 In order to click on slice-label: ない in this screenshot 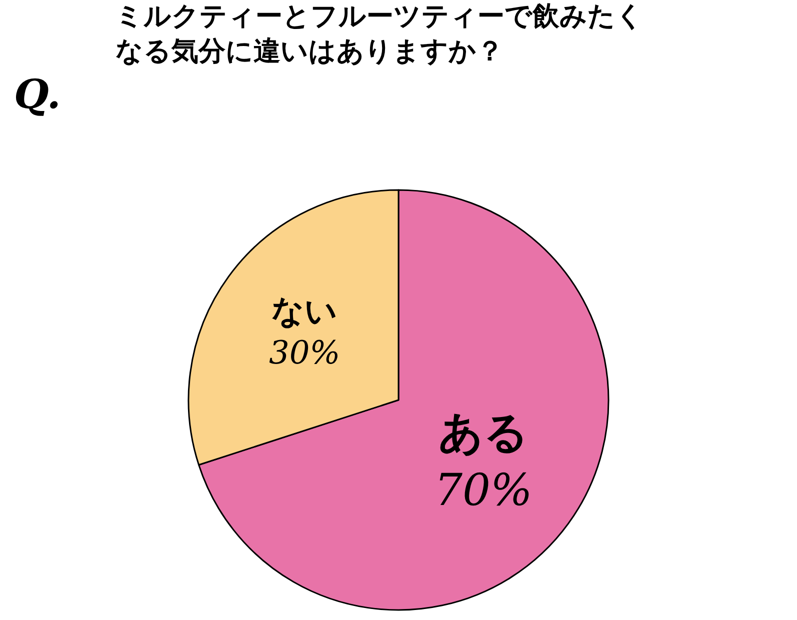, I will do `click(305, 311)`.